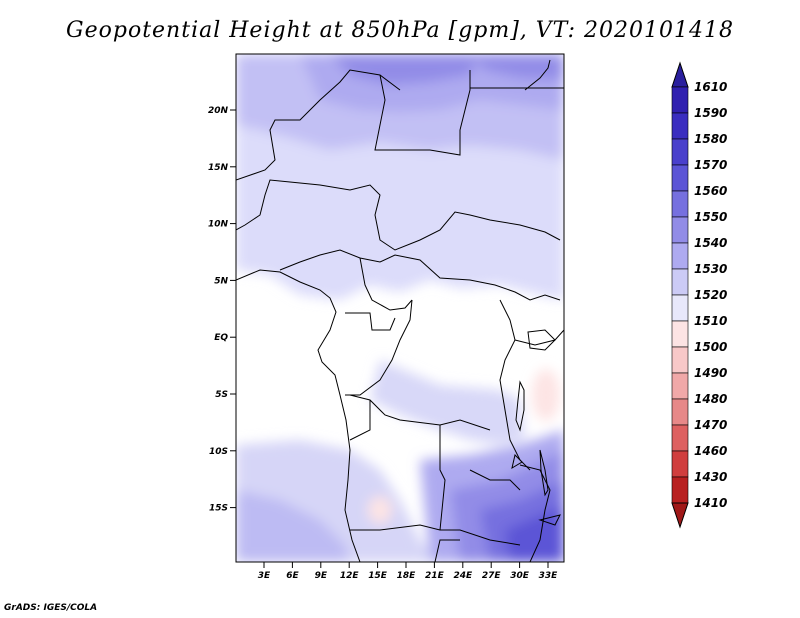 This screenshot has width=800, height=618. I want to click on colorbar-level-label: 1430, so click(710, 477).